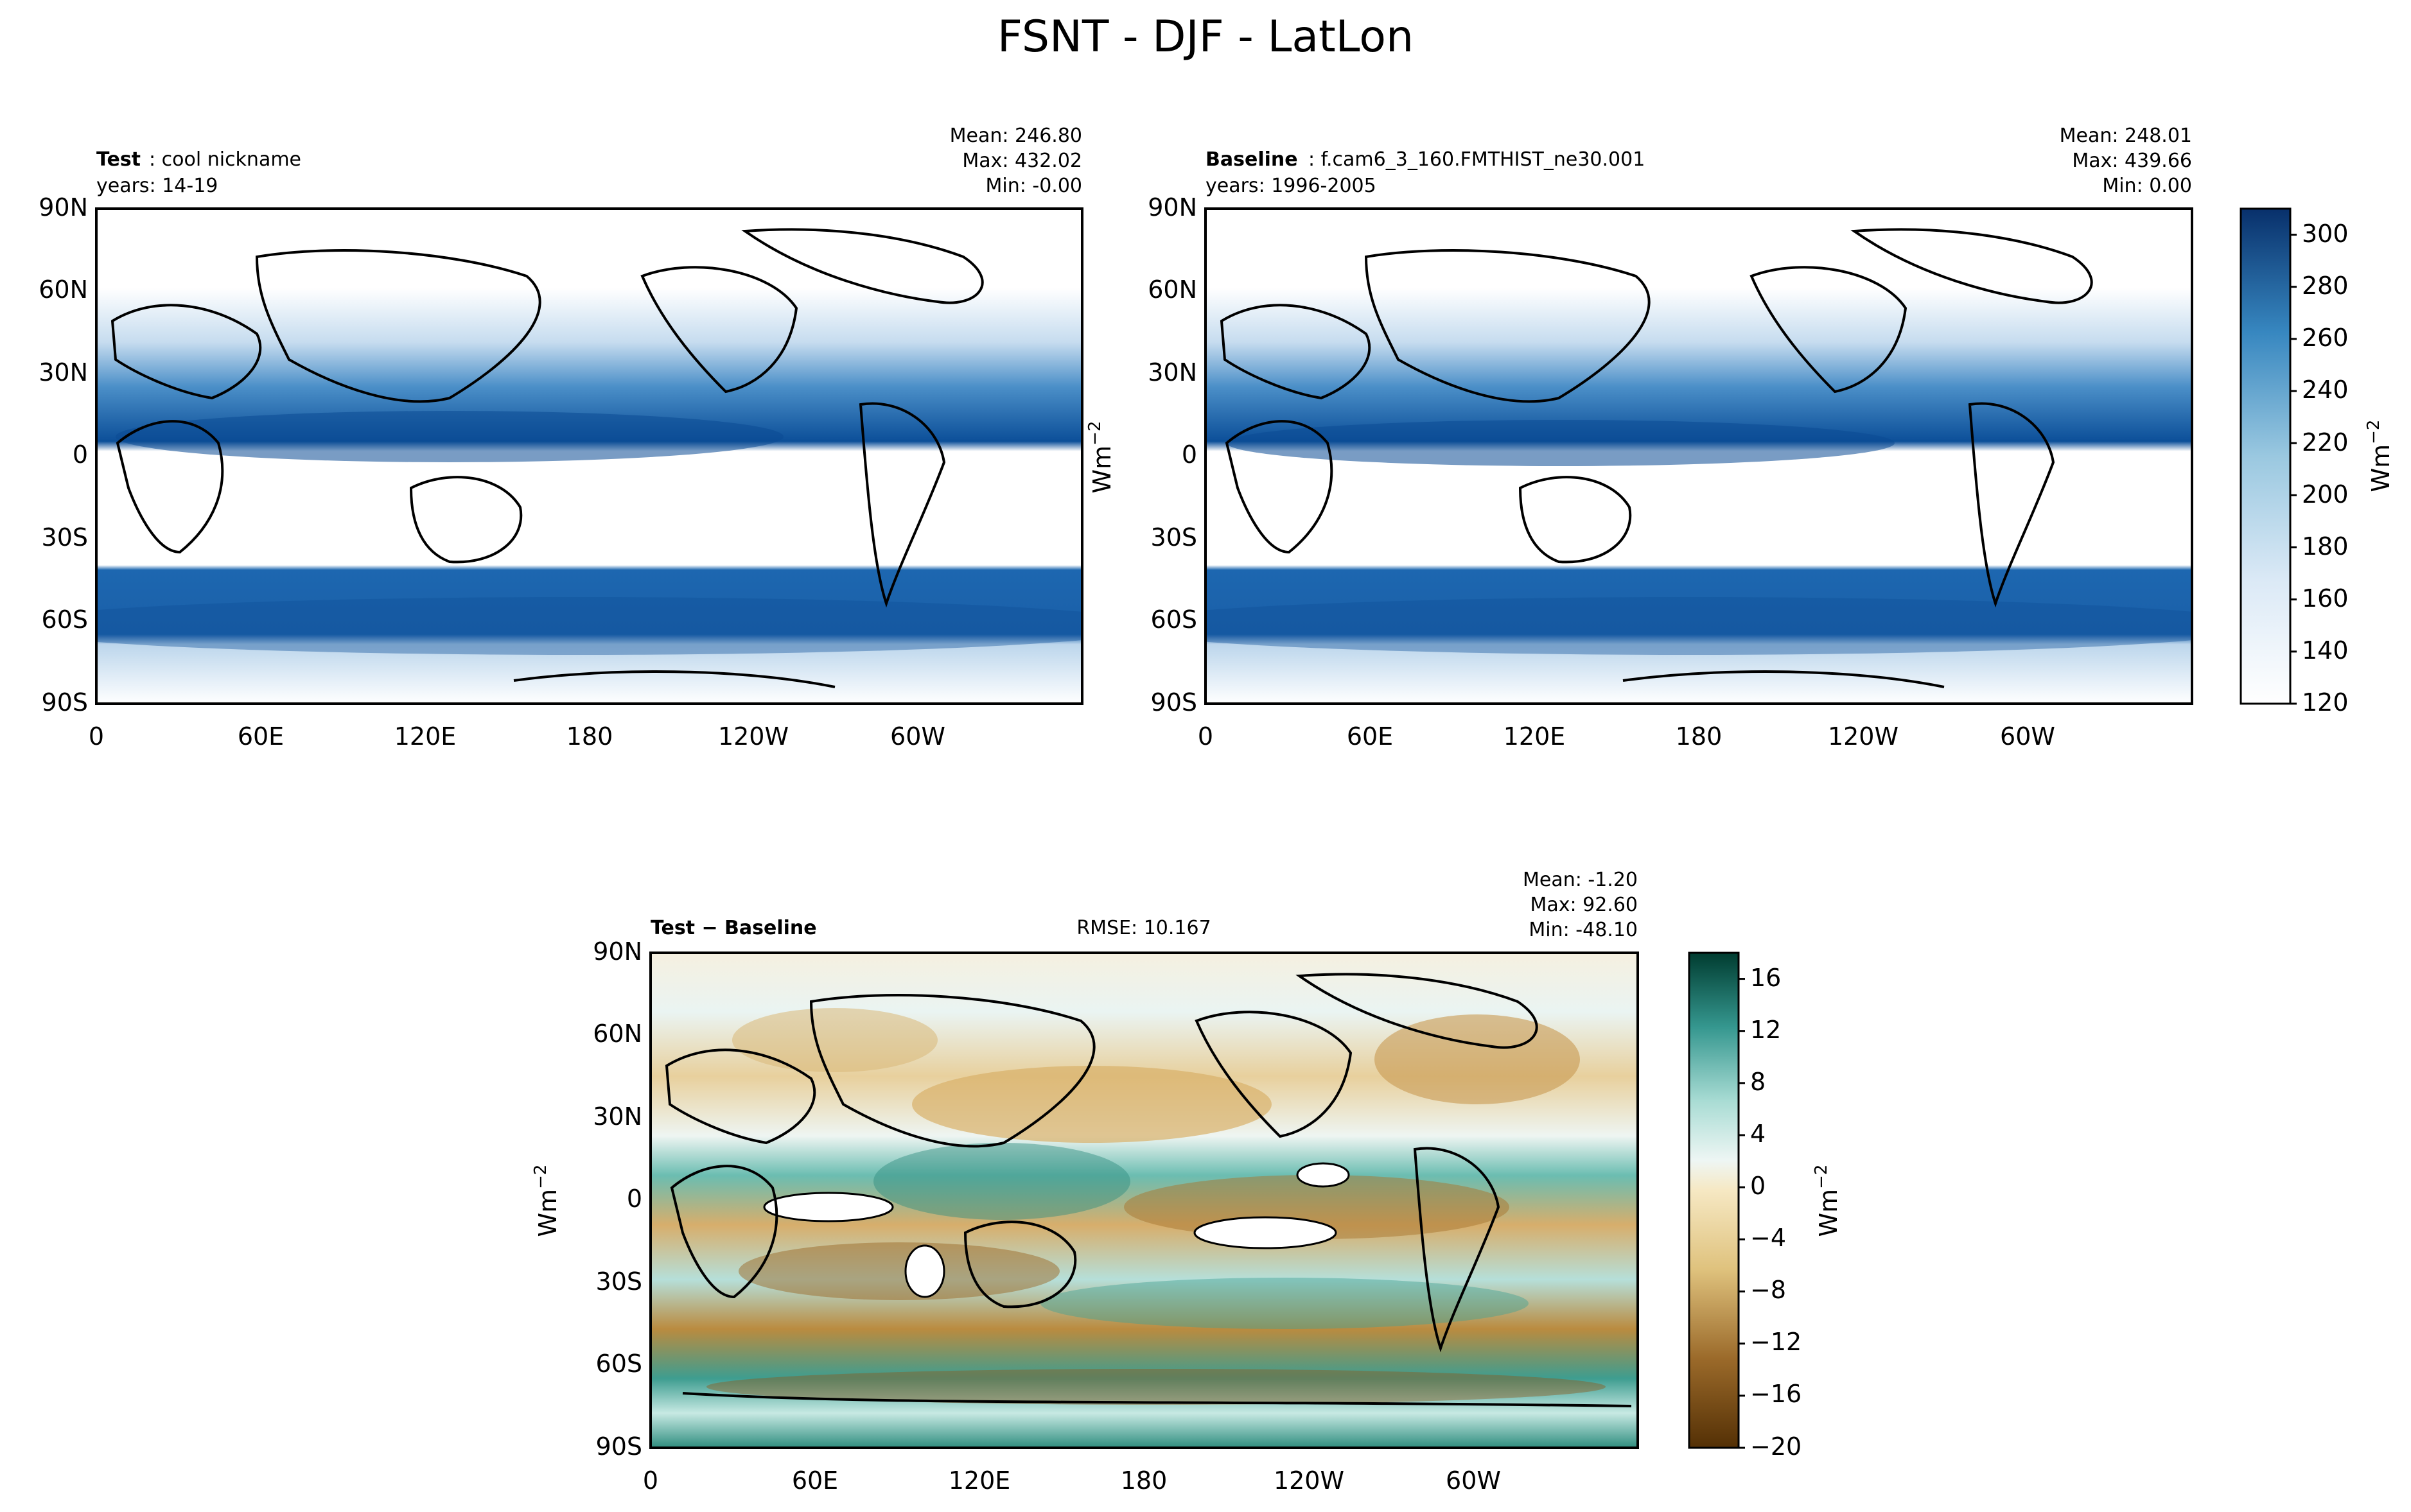 This screenshot has height=1512, width=2411. I want to click on baseline-mean: Mean: 248.01, so click(2126, 136).